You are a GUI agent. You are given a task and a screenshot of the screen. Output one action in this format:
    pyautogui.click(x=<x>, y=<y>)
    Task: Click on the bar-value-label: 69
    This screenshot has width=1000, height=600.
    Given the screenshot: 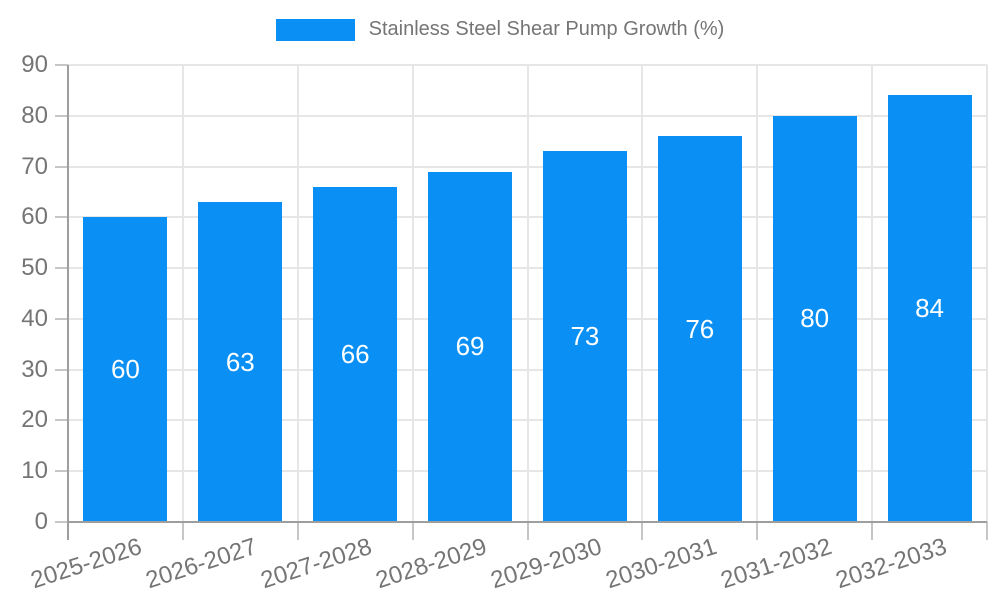 What is the action you would take?
    pyautogui.click(x=470, y=346)
    